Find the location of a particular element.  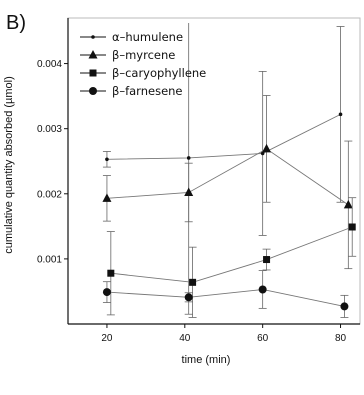

y-tick-label: 0.003 is located at coordinates (49, 129).